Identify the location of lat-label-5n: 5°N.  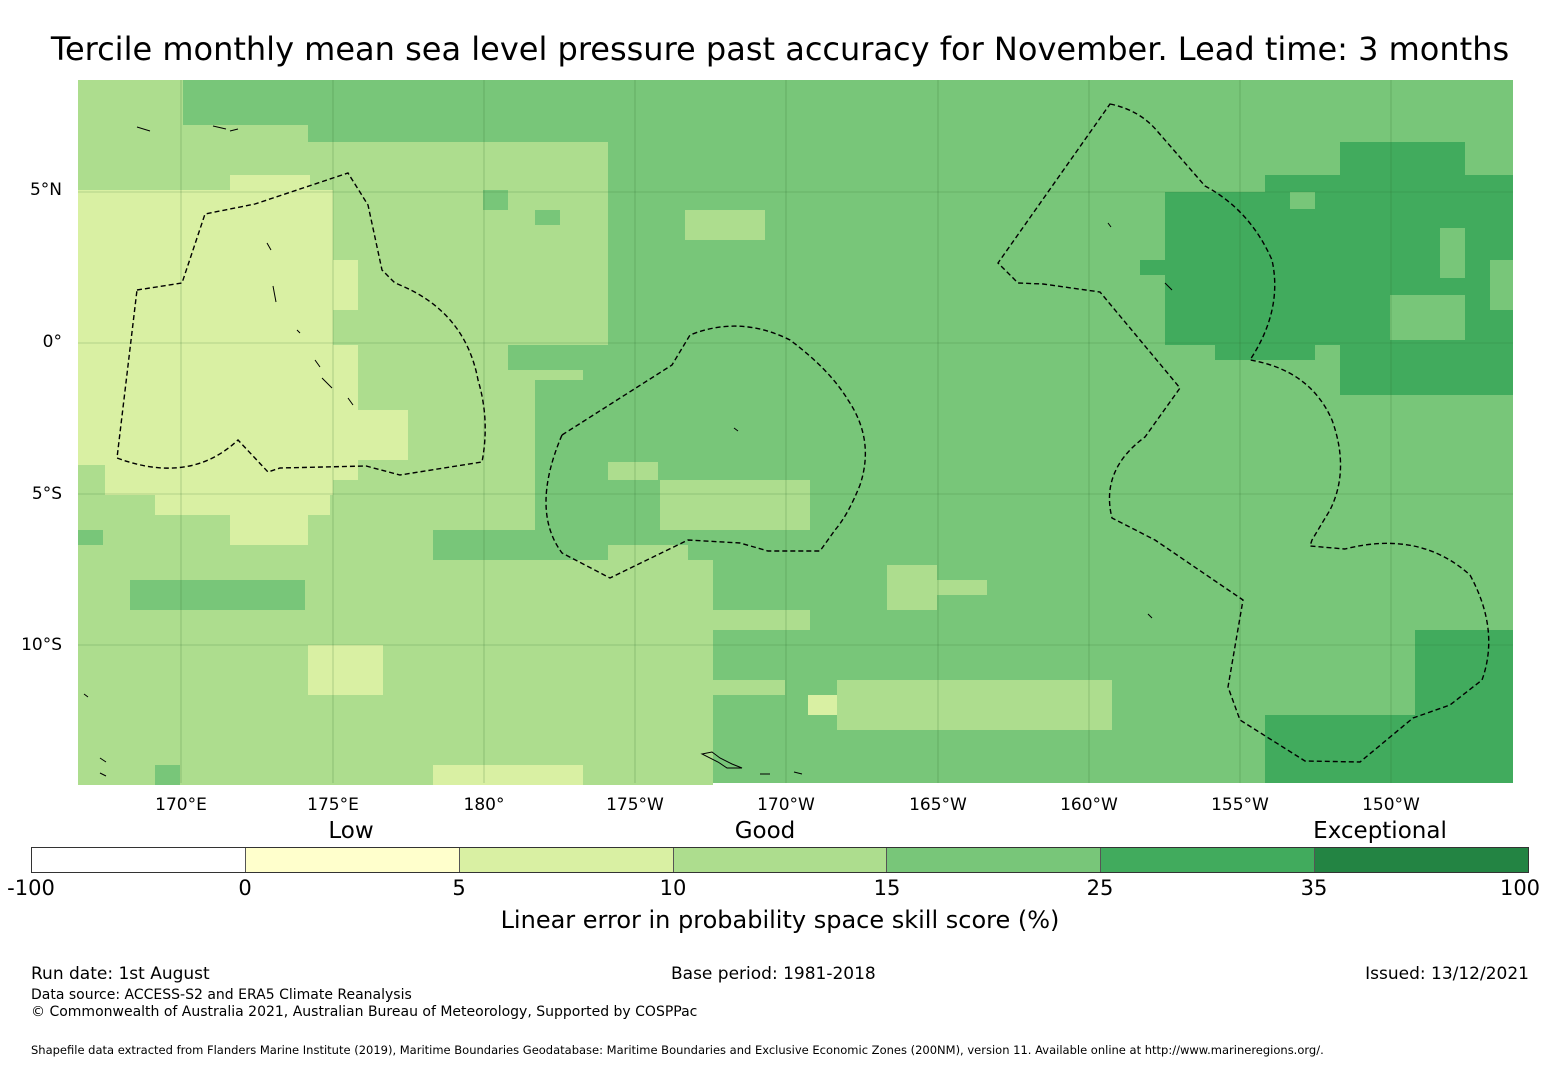
(45, 190).